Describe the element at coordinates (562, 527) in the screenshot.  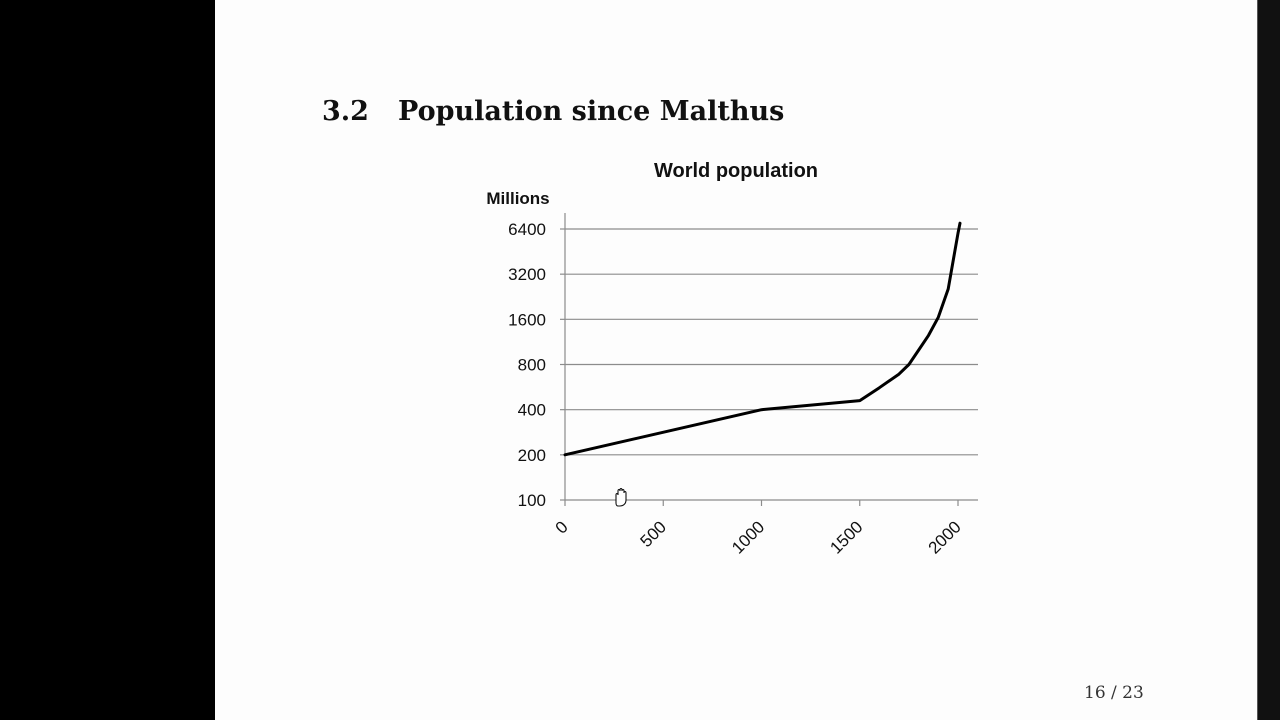
I see `x-tick-label-0: 0` at that location.